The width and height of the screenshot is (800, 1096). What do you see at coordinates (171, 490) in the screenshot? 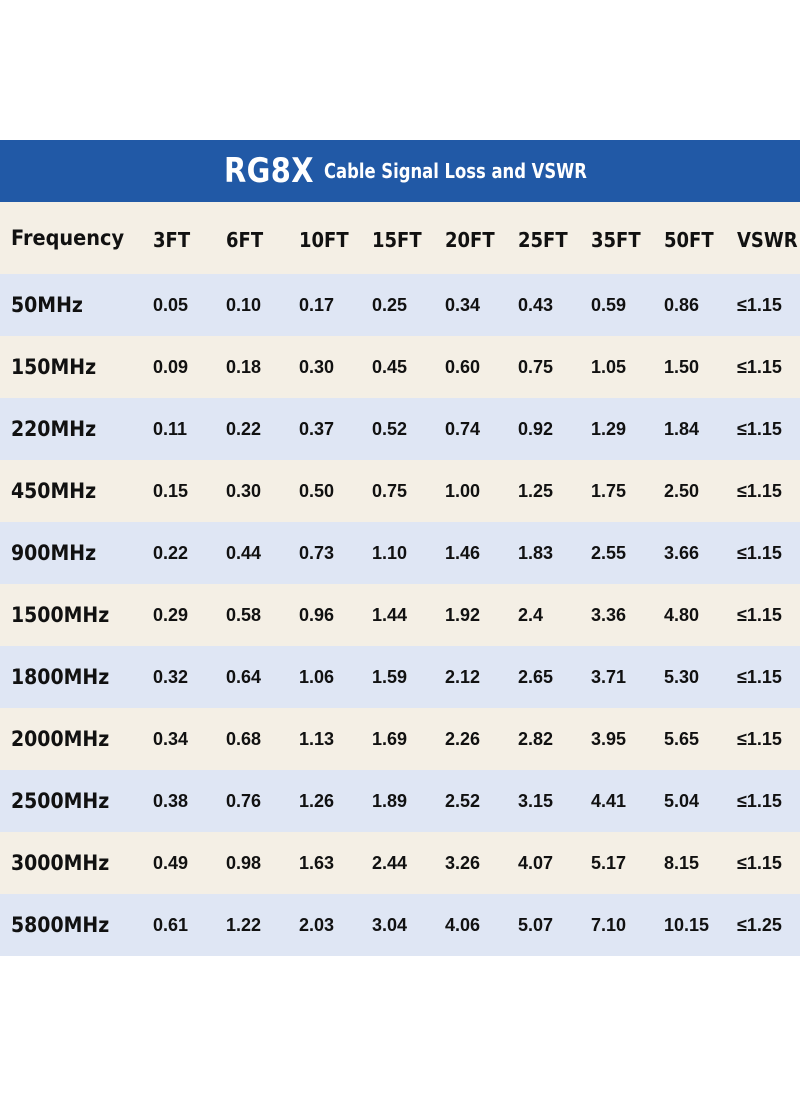
I see `cell-3ft: 0.15` at bounding box center [171, 490].